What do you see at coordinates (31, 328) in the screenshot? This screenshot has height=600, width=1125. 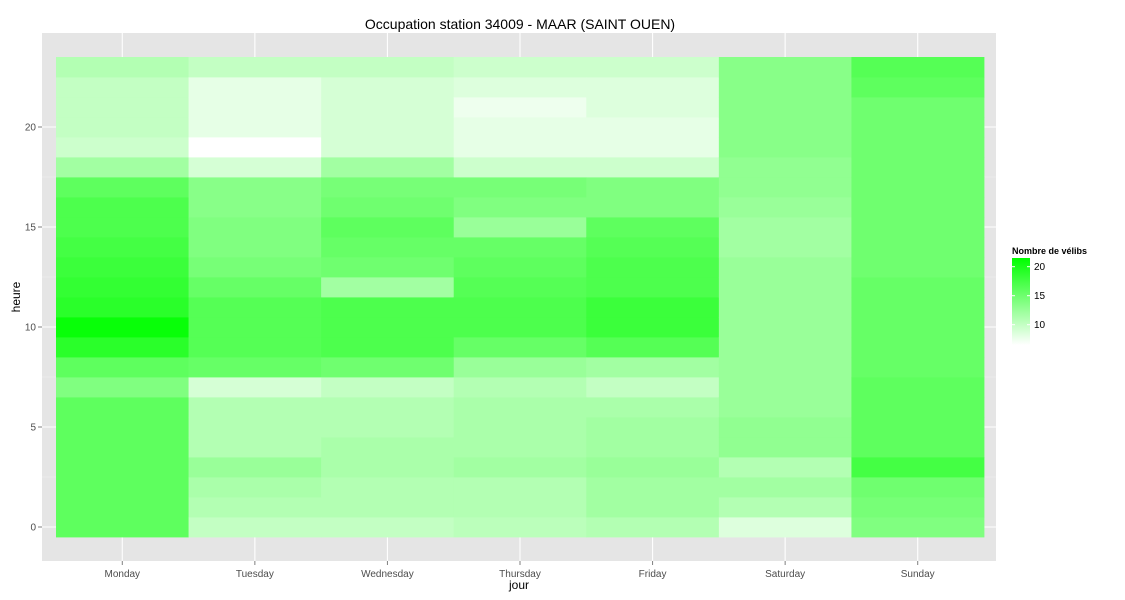 I see `y-tick-label: 10` at bounding box center [31, 328].